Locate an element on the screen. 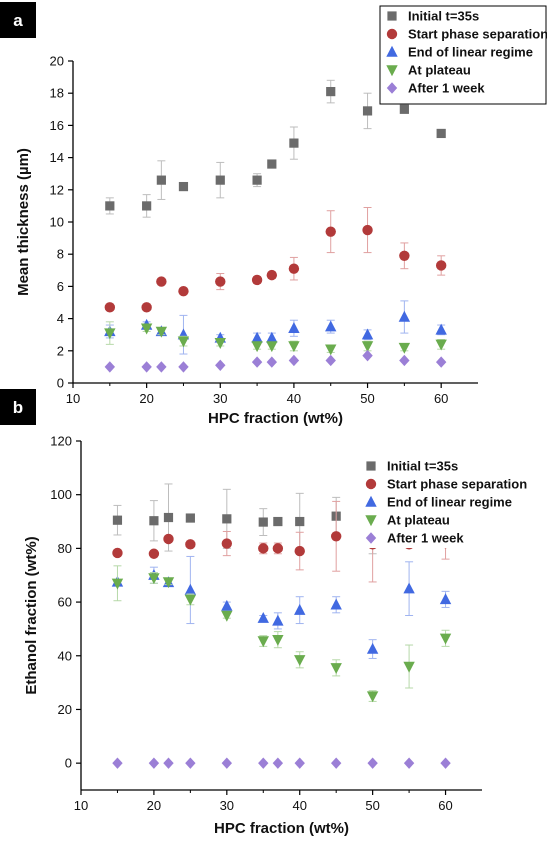 Image resolution: width=547 pixels, height=841 pixels. y-tick-label: 18 is located at coordinates (57, 93).